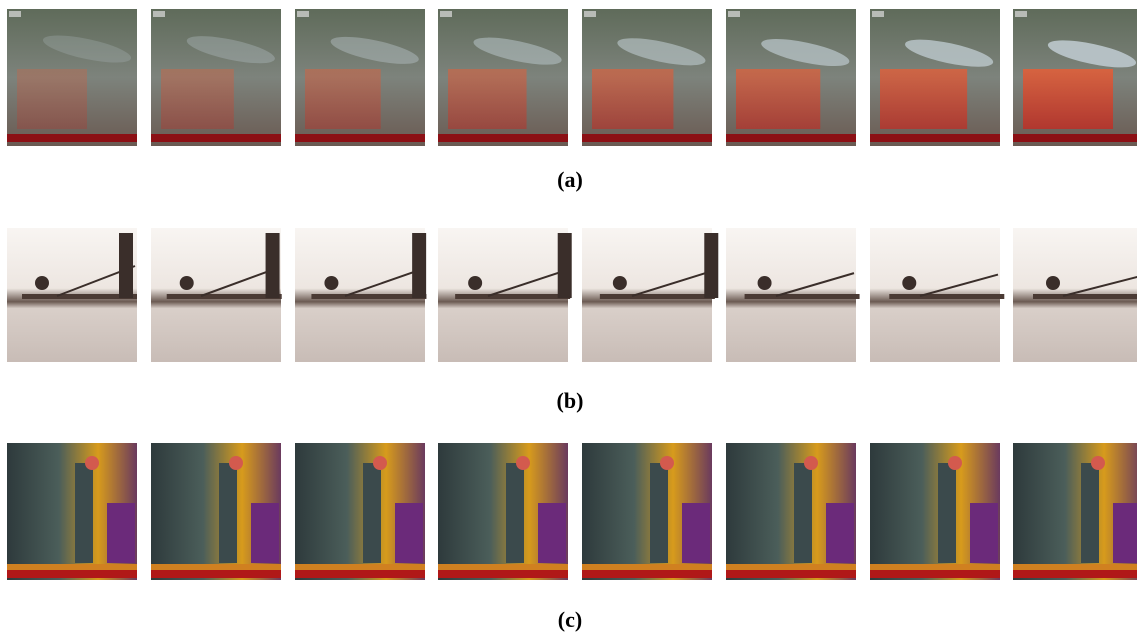  Describe the element at coordinates (570, 400) in the screenshot. I see `caption: (b)` at that location.